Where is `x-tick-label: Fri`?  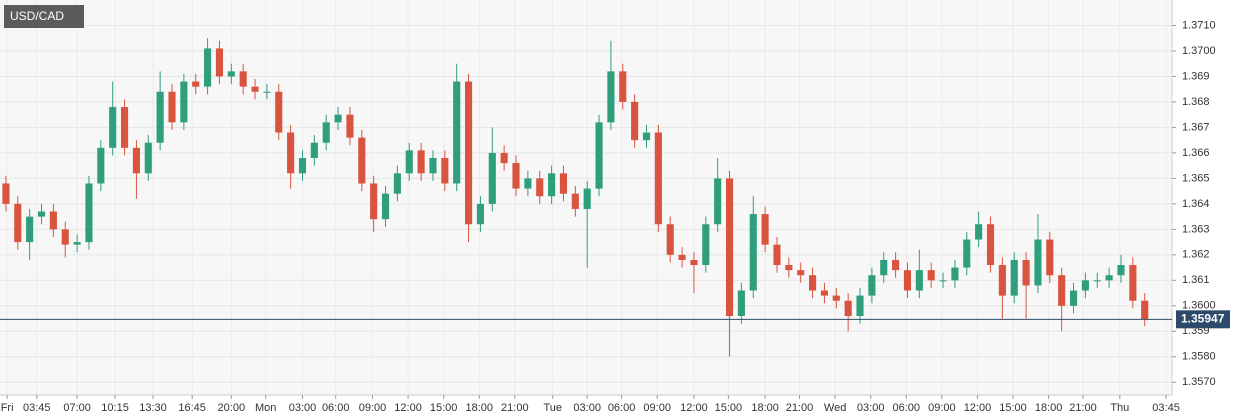
x-tick-label: Fri is located at coordinates (7, 408).